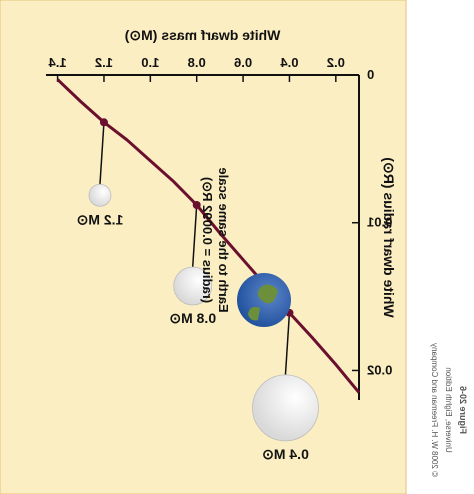  I want to click on x-tick-label: 0.8, so click(197, 62).